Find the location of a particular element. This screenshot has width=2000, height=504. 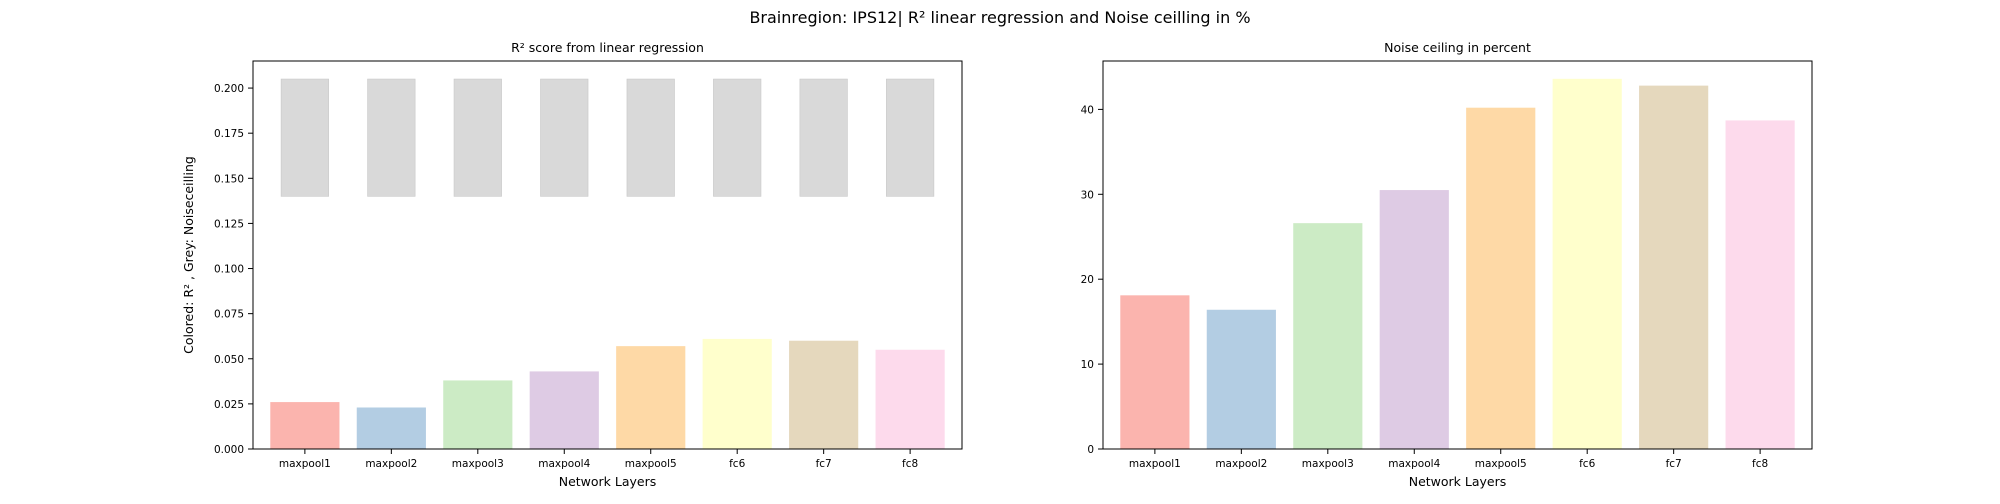

chart-r2-noise-ceiling-bar-maxpool4 is located at coordinates (564, 137).